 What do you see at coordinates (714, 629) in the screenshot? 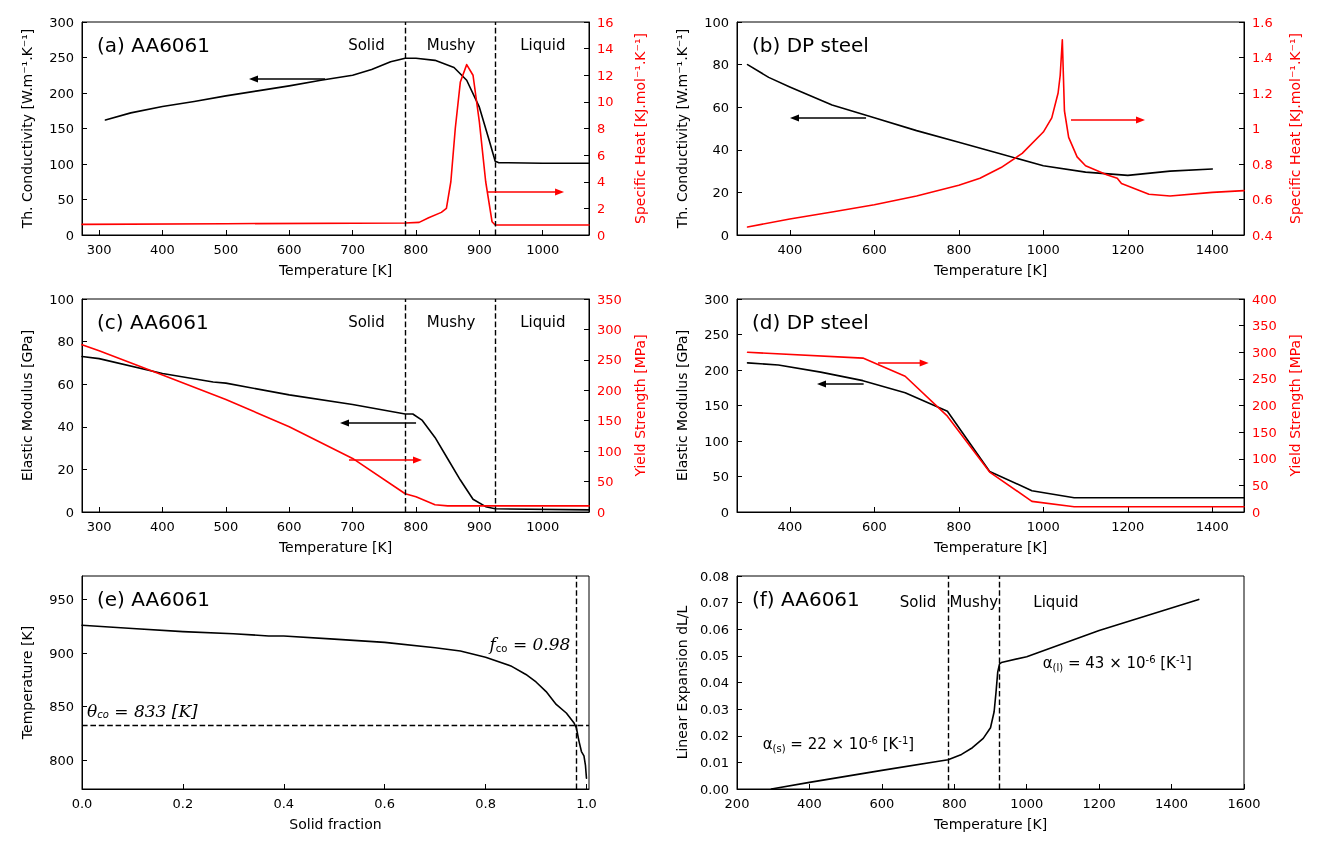
I see `y-tick-label: 0.06` at bounding box center [714, 629].